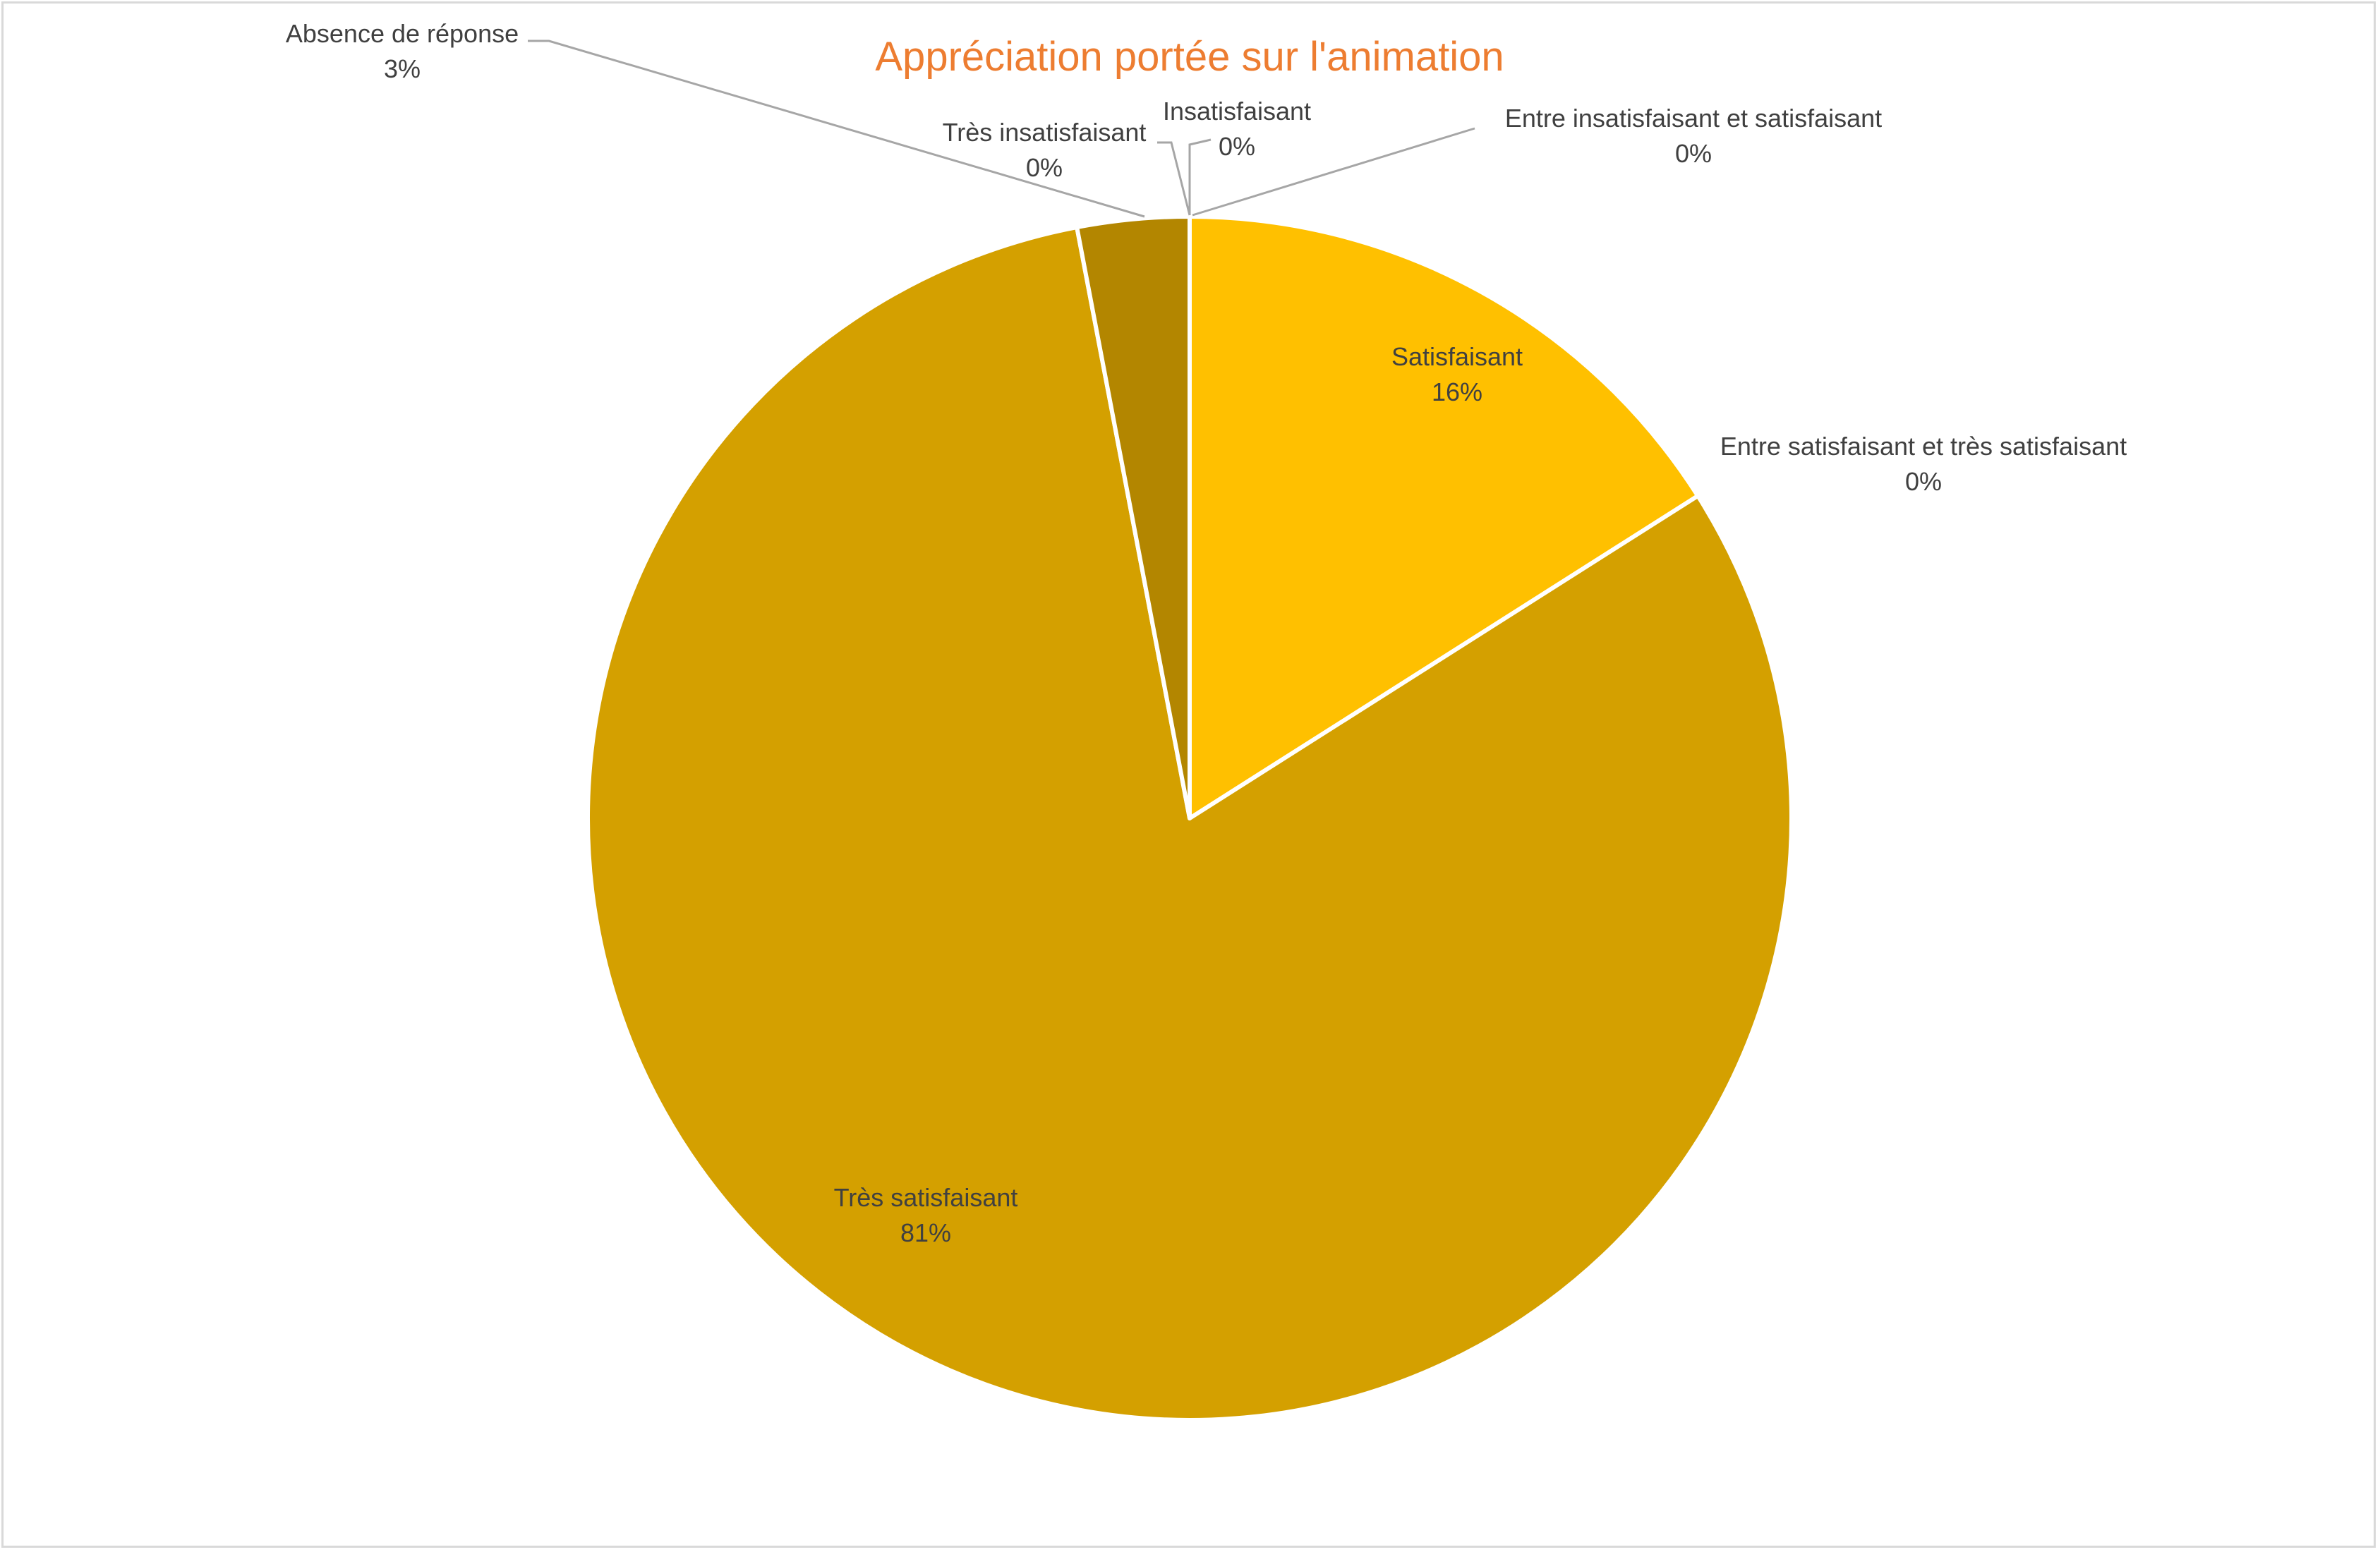 This screenshot has width=2380, height=1552. I want to click on data-label-value-tres-satisfaisant: 81%, so click(926, 1232).